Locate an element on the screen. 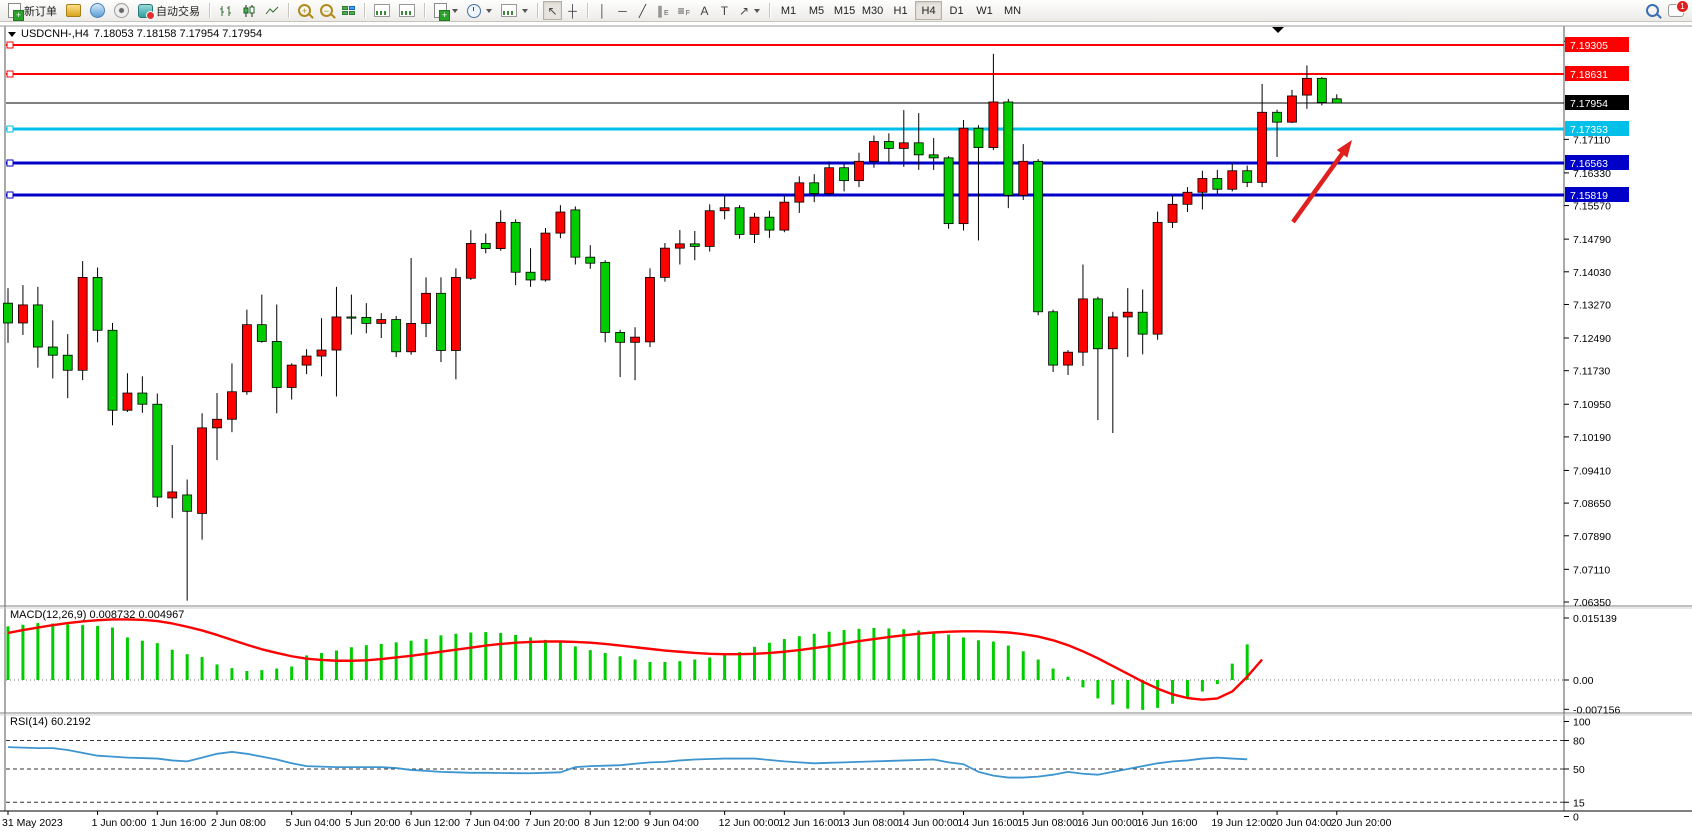 The width and height of the screenshot is (1692, 840). navigator-button is located at coordinates (97, 10).